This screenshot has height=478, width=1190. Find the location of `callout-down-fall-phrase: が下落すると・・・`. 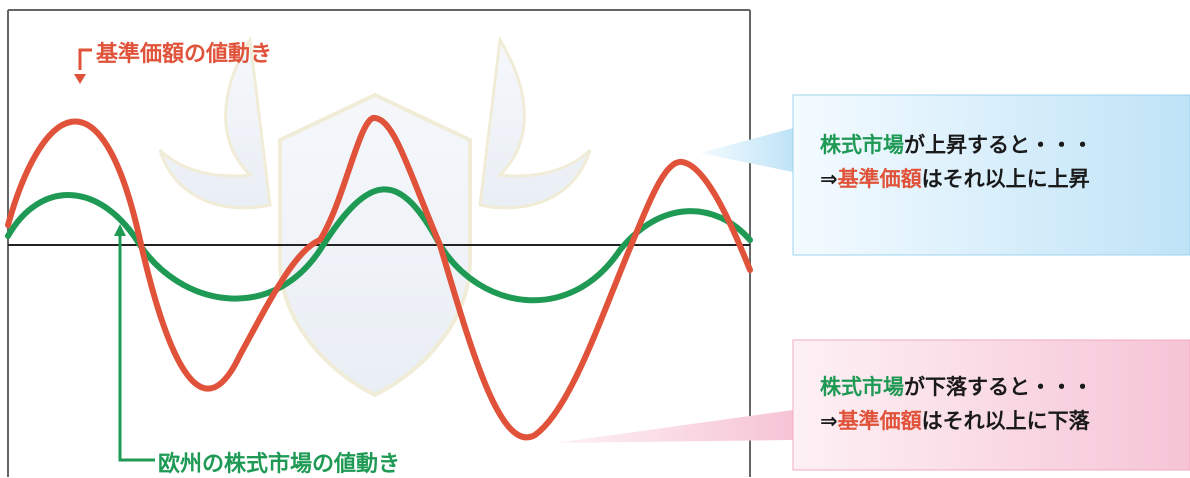

callout-down-fall-phrase: が下落すると・・・ is located at coordinates (998, 387).